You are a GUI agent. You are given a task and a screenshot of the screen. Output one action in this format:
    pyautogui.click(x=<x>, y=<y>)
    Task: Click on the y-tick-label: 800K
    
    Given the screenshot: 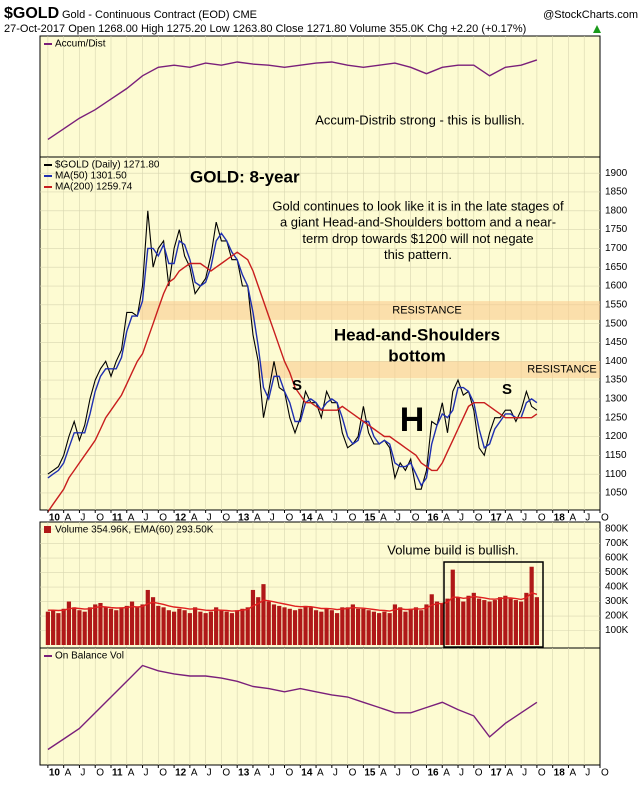 What is the action you would take?
    pyautogui.click(x=617, y=529)
    